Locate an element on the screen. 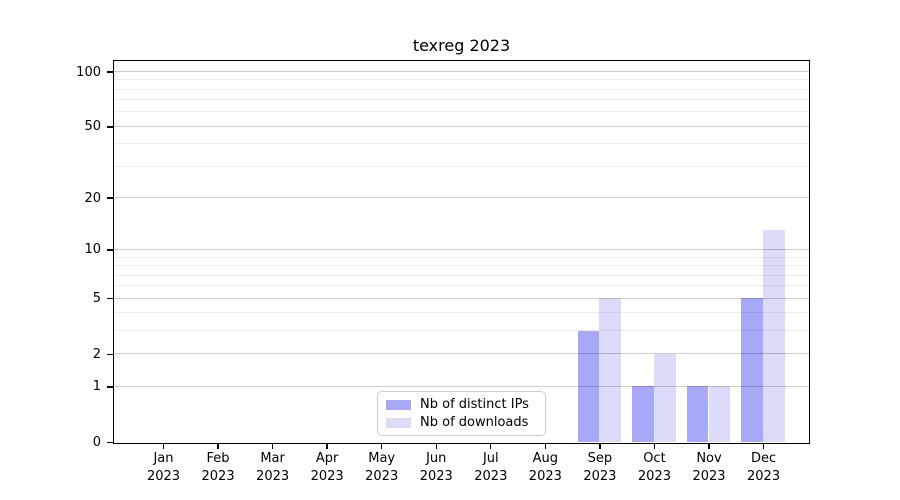 The width and height of the screenshot is (900, 500). month-name: Mar is located at coordinates (272, 458).